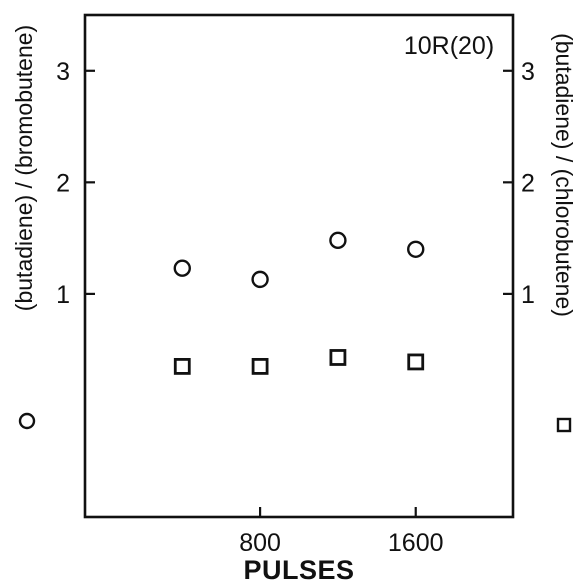  Describe the element at coordinates (298, 569) in the screenshot. I see `x-axis-label: PULSES` at that location.